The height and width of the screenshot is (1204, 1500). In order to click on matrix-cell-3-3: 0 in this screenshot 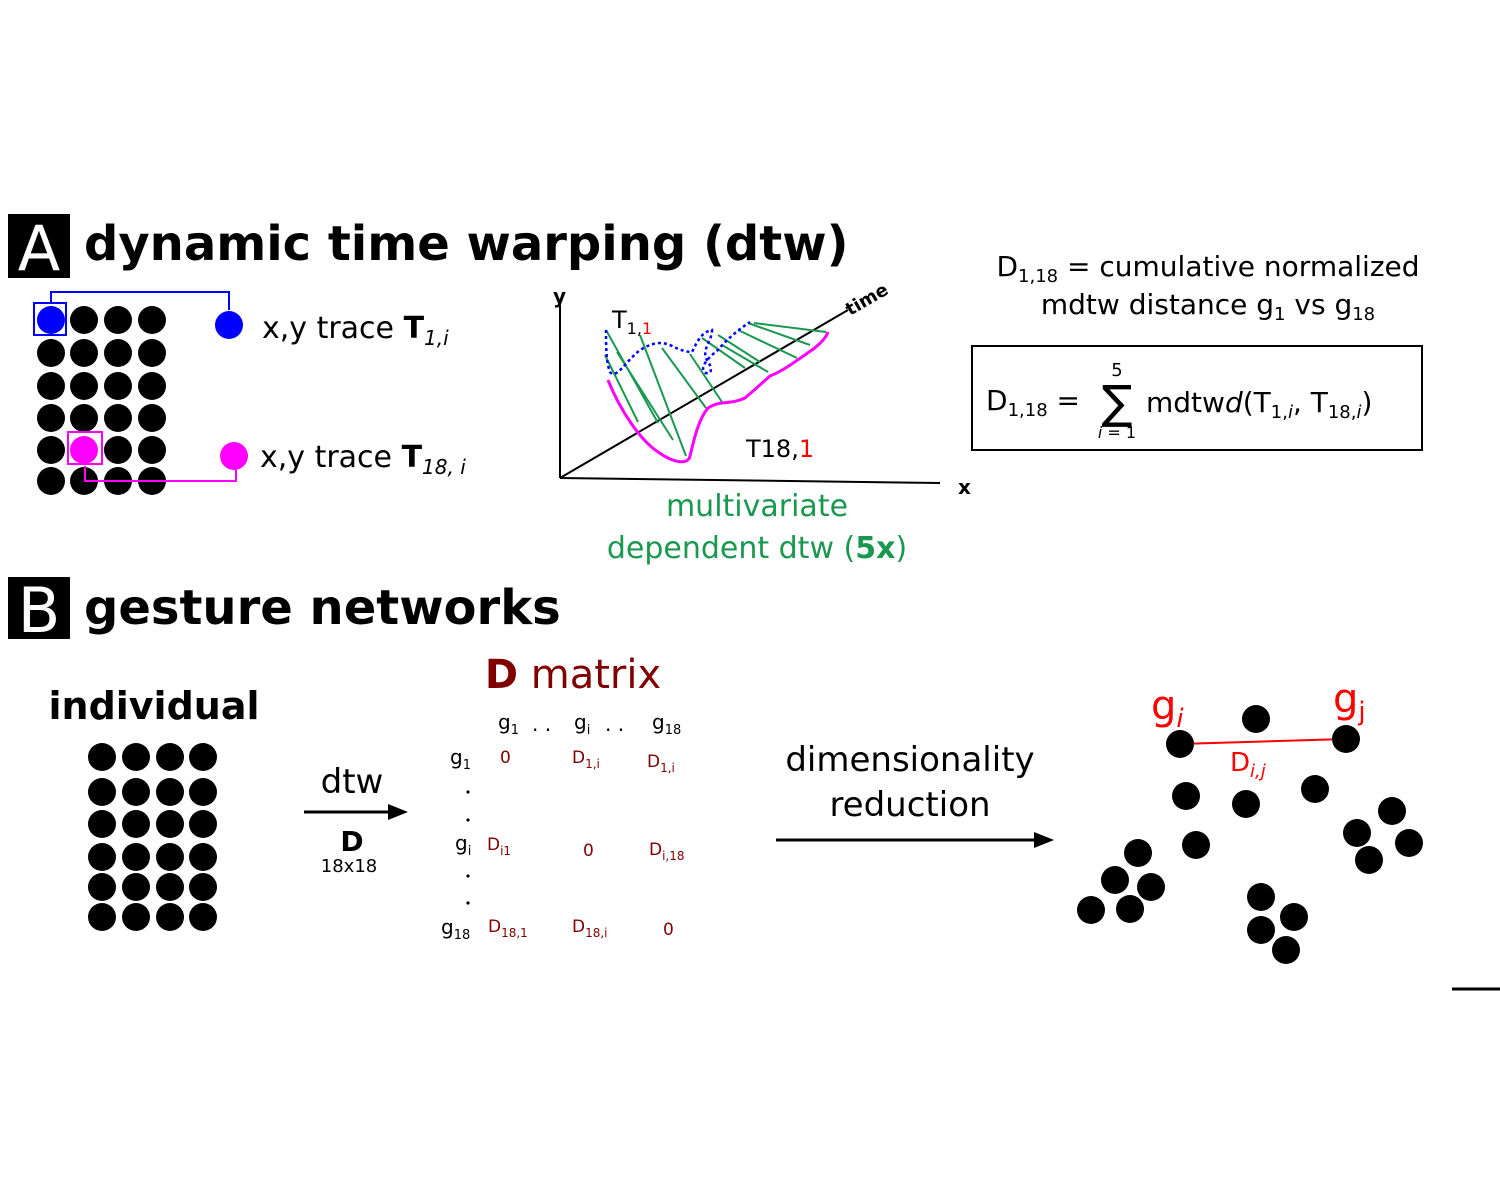, I will do `click(668, 930)`.